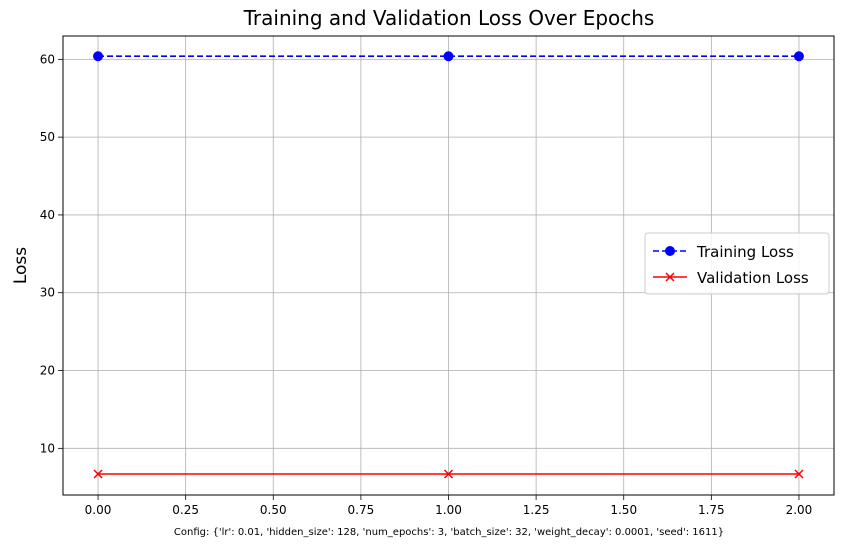  Describe the element at coordinates (745, 252) in the screenshot. I see `legend-training-loss-label: Training Loss` at that location.